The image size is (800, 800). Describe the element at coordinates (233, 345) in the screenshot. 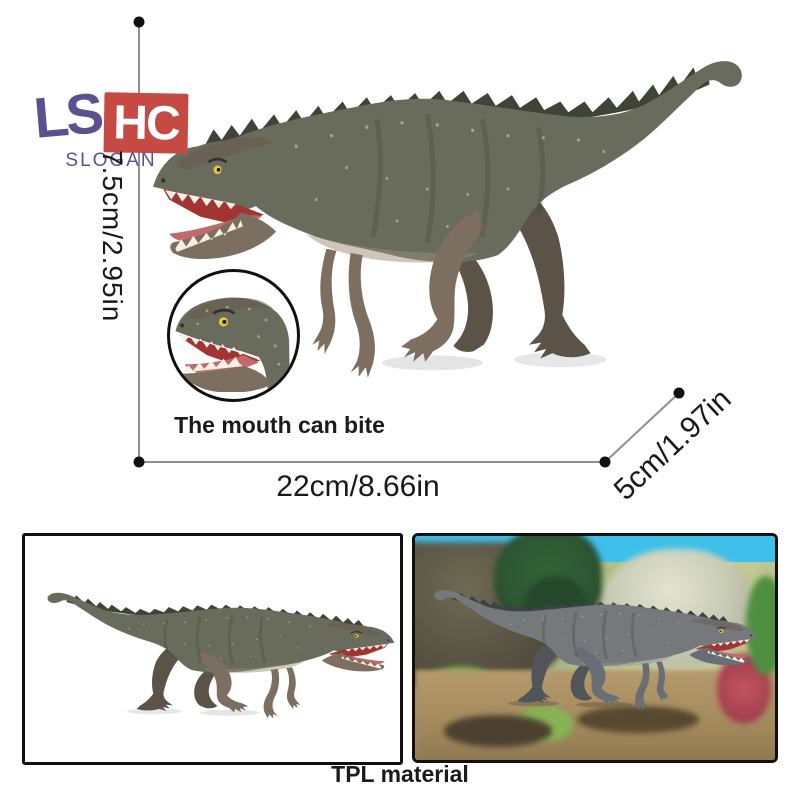

I see `mouth-closeup-art` at that location.